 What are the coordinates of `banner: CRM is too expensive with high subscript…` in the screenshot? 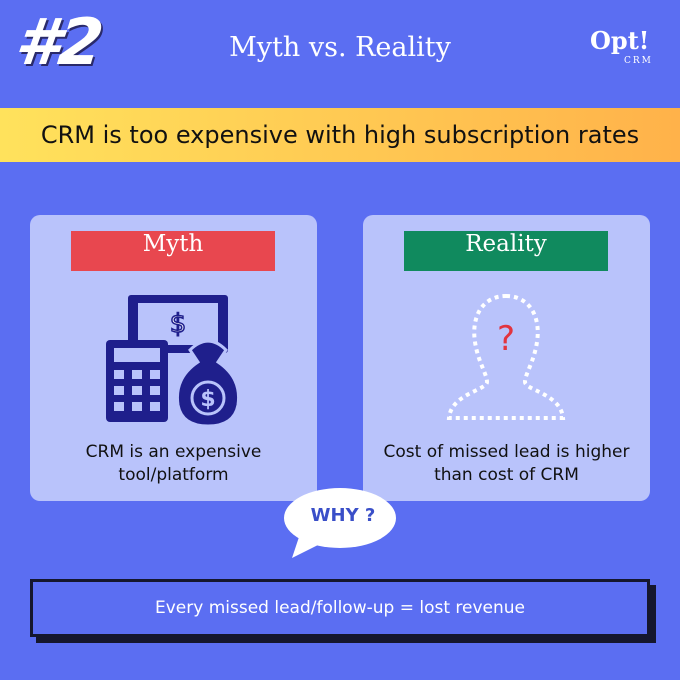 It's located at (340, 135).